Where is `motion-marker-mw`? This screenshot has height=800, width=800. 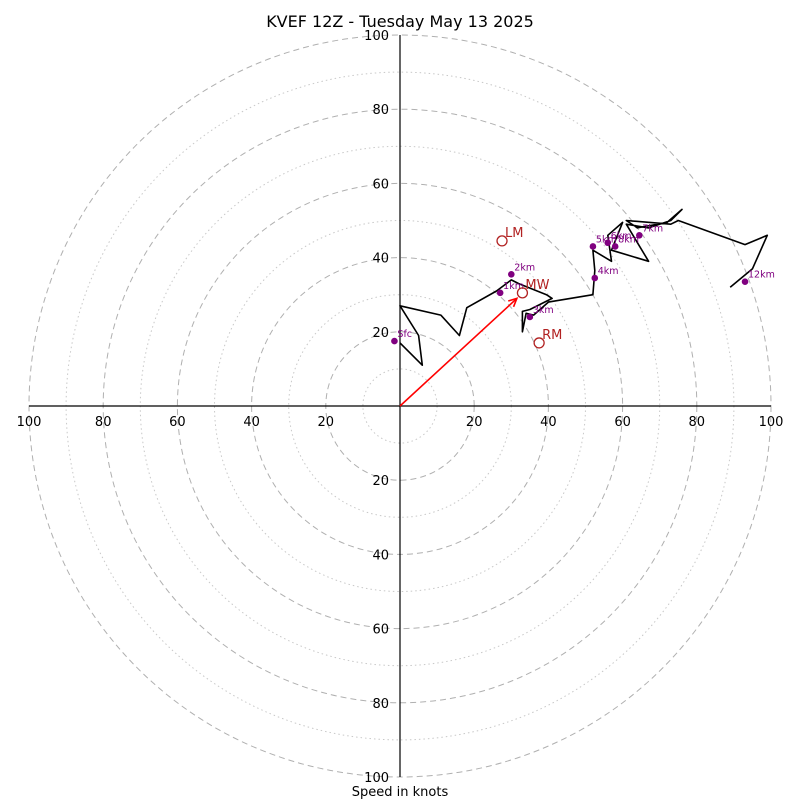 motion-marker-mw is located at coordinates (522, 293).